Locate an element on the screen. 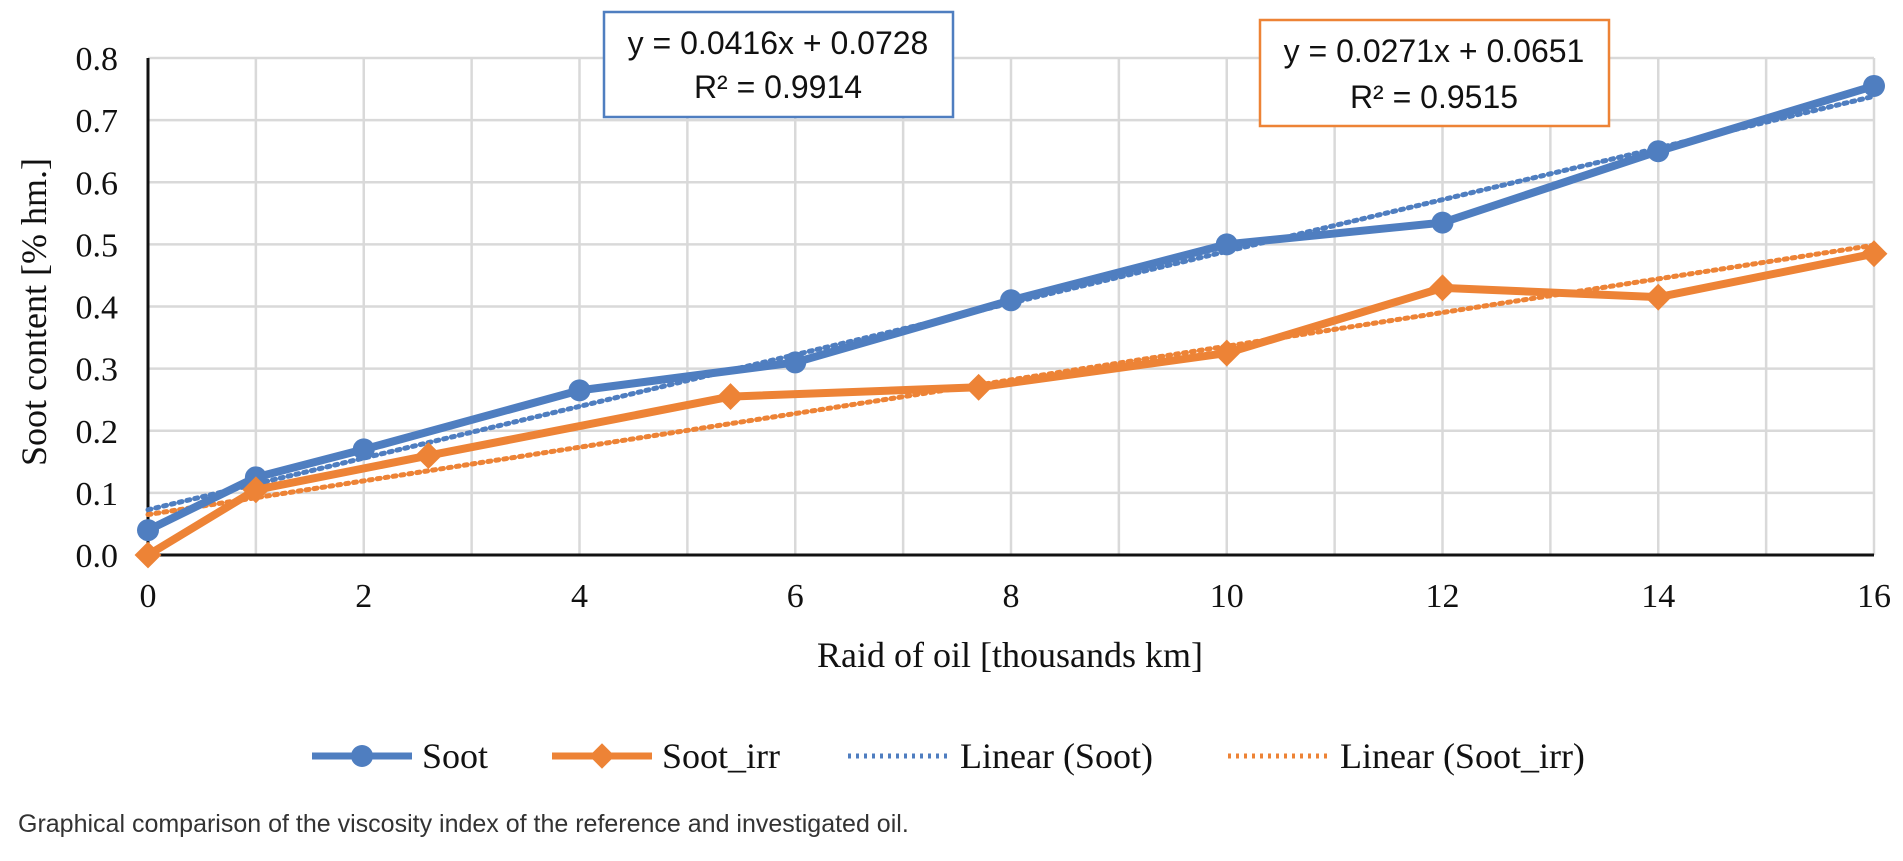 This screenshot has height=861, width=1903. legend-item-linear-soot-irr: Linear (Soot_irr) is located at coordinates (1406, 756).